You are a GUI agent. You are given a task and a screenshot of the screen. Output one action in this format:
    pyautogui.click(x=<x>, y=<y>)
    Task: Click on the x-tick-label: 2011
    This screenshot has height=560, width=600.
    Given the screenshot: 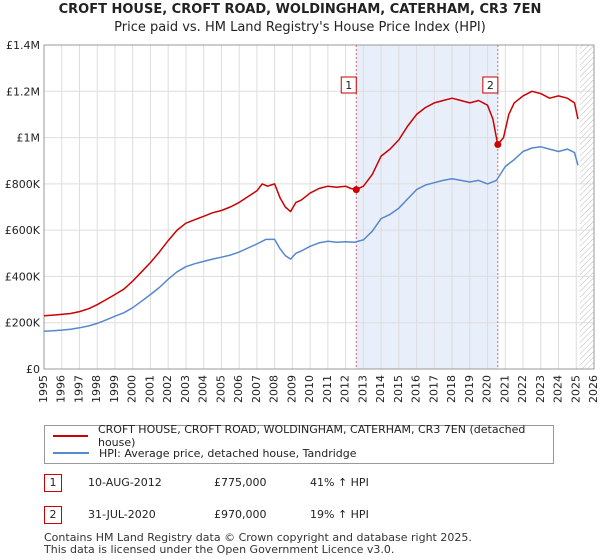 What is the action you would take?
    pyautogui.click(x=327, y=389)
    